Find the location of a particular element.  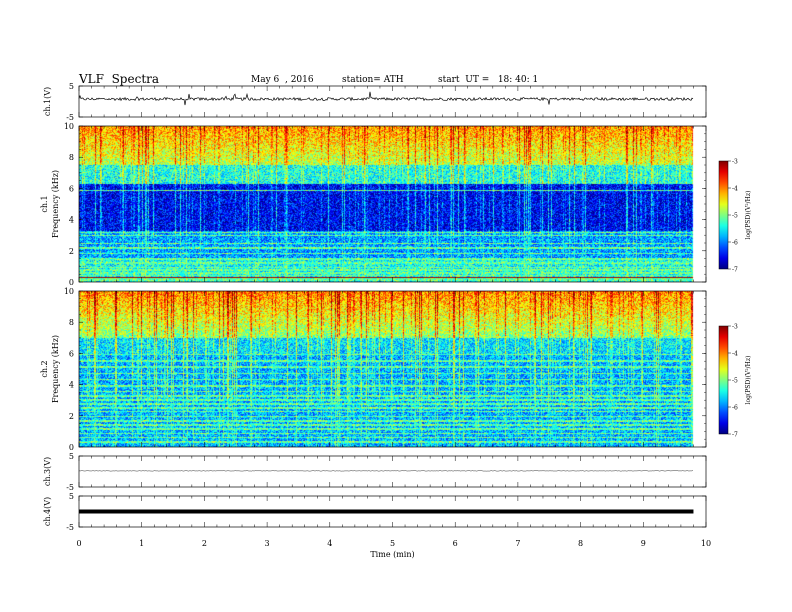

ch4-wave-y-tick-label: 5 is located at coordinates (71, 496).